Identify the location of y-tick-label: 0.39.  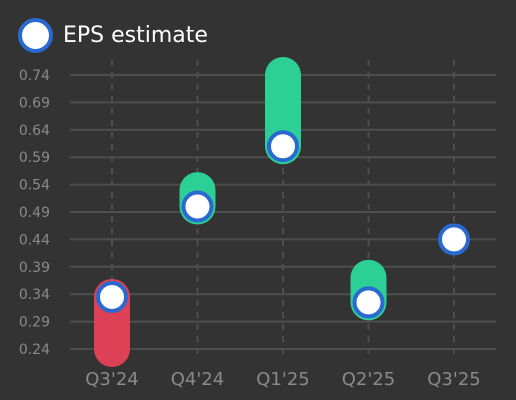
(34, 268).